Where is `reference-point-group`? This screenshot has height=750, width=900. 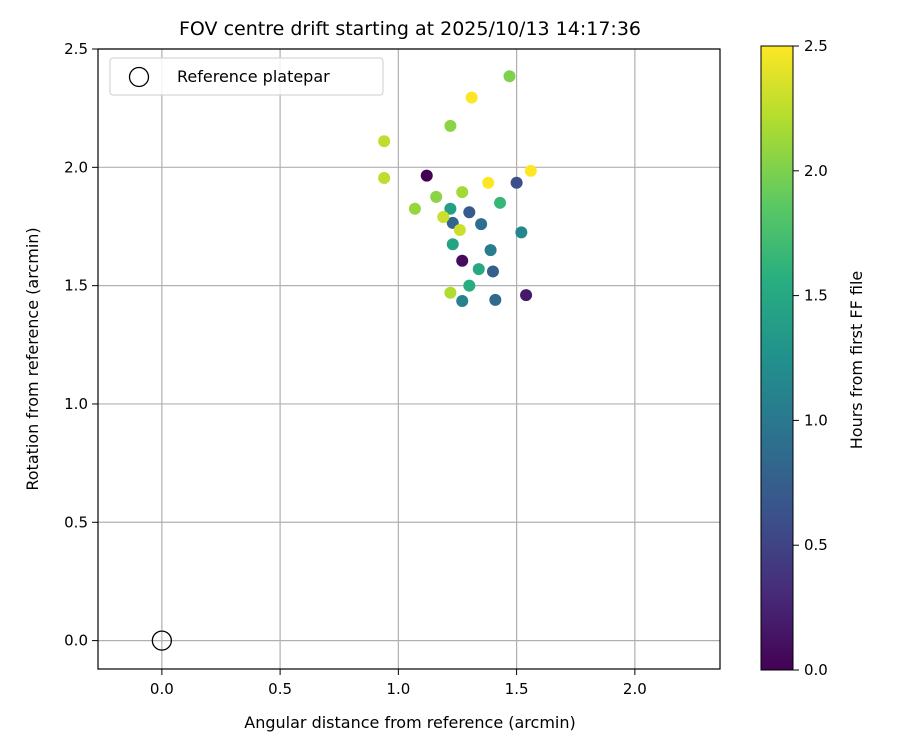 reference-point-group is located at coordinates (162, 640).